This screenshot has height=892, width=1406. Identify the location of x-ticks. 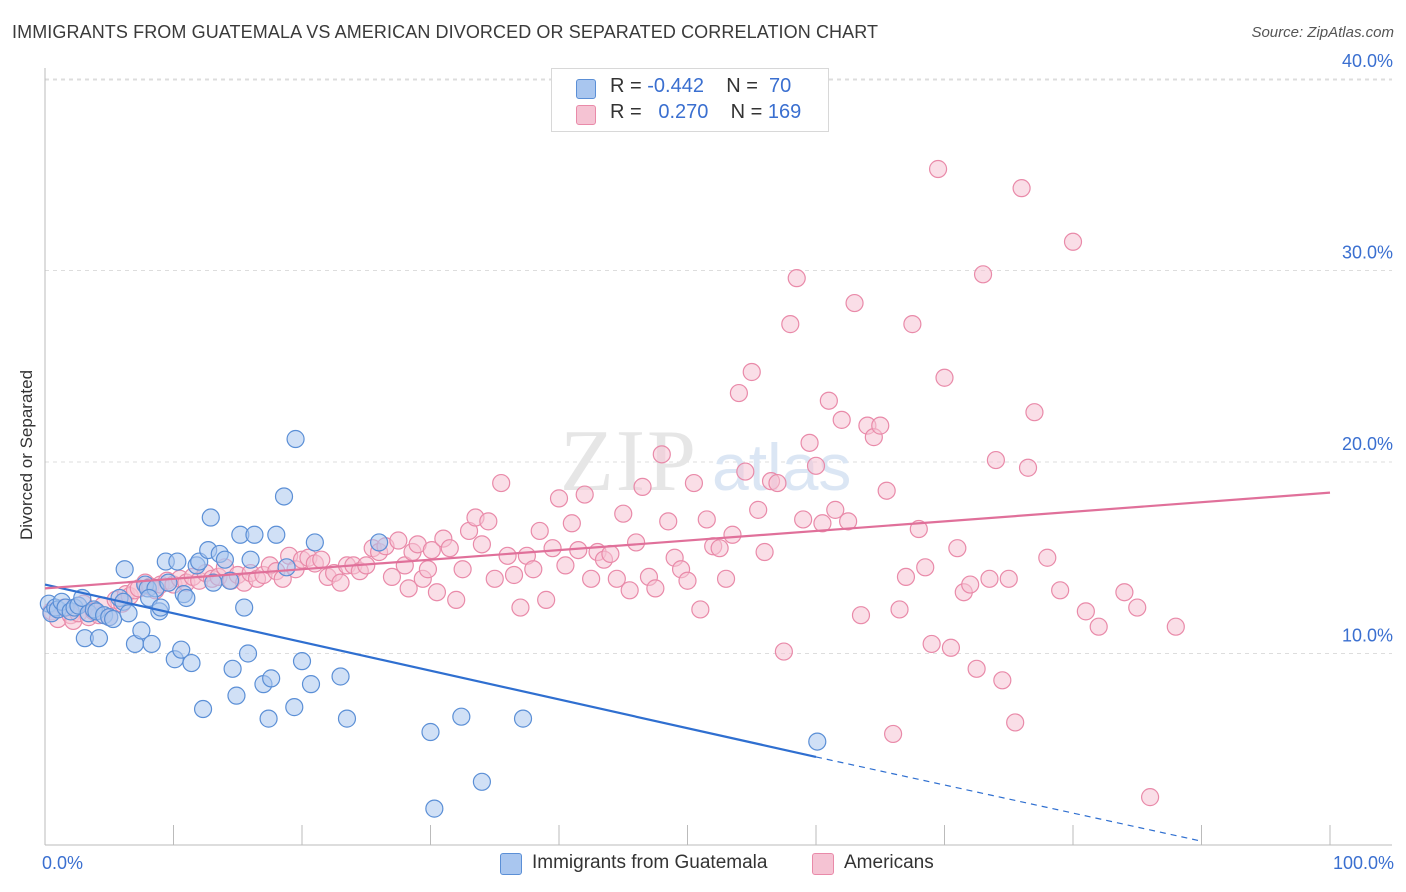
(687, 835).